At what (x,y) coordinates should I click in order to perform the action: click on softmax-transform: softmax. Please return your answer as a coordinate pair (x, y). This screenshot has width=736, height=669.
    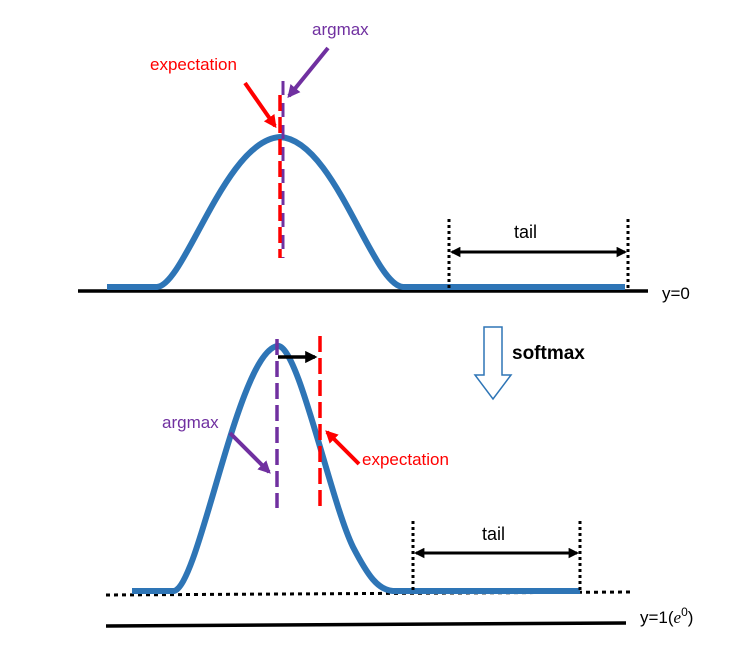
    Looking at the image, I should click on (529, 363).